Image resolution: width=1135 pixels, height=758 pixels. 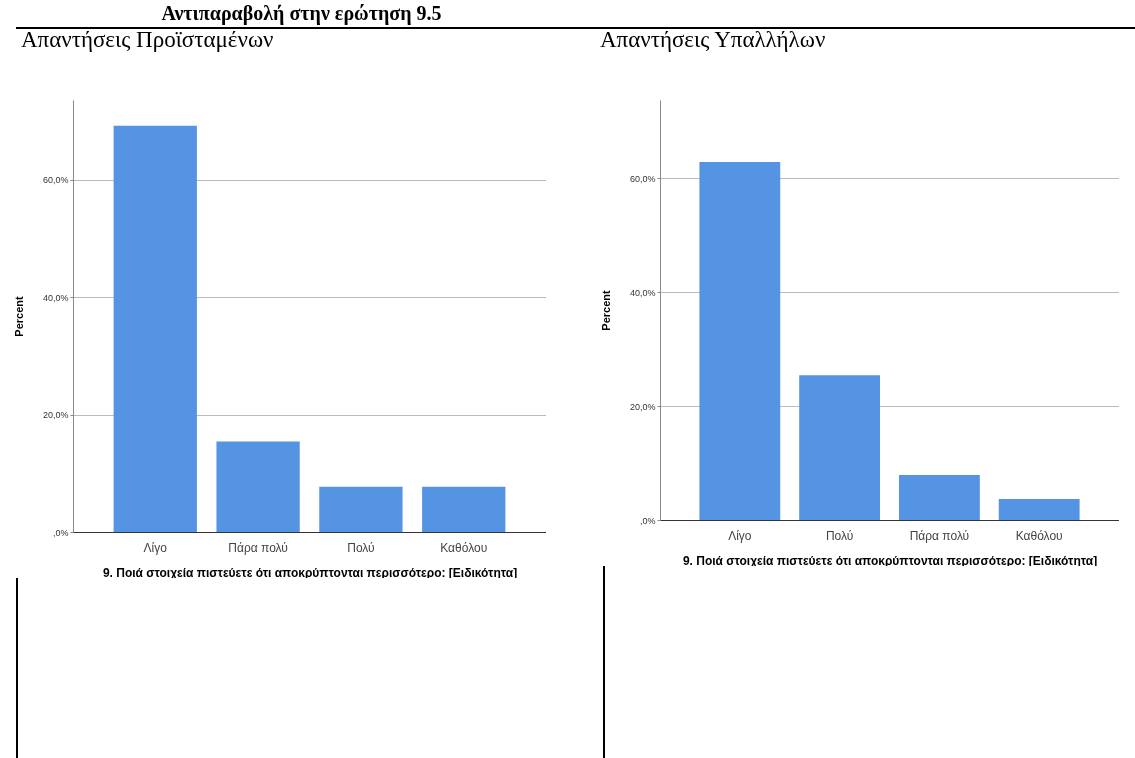 I want to click on chart-title: Απαντήσεις Προϊσταμένων, so click(x=147, y=39).